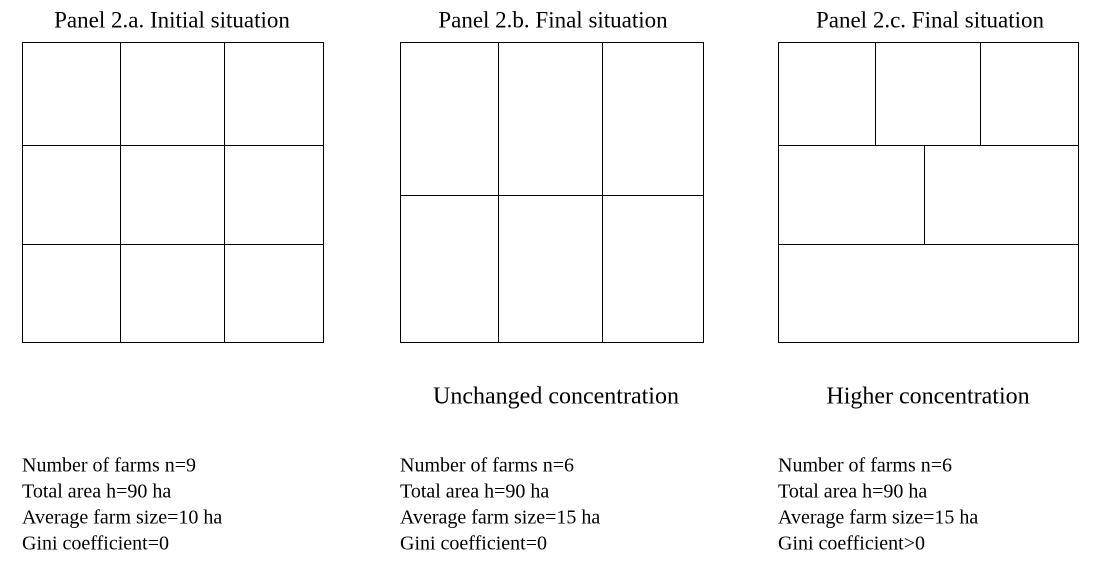 This screenshot has width=1093, height=573. I want to click on panel-title: Panel 2.c. Final situation, so click(930, 19).